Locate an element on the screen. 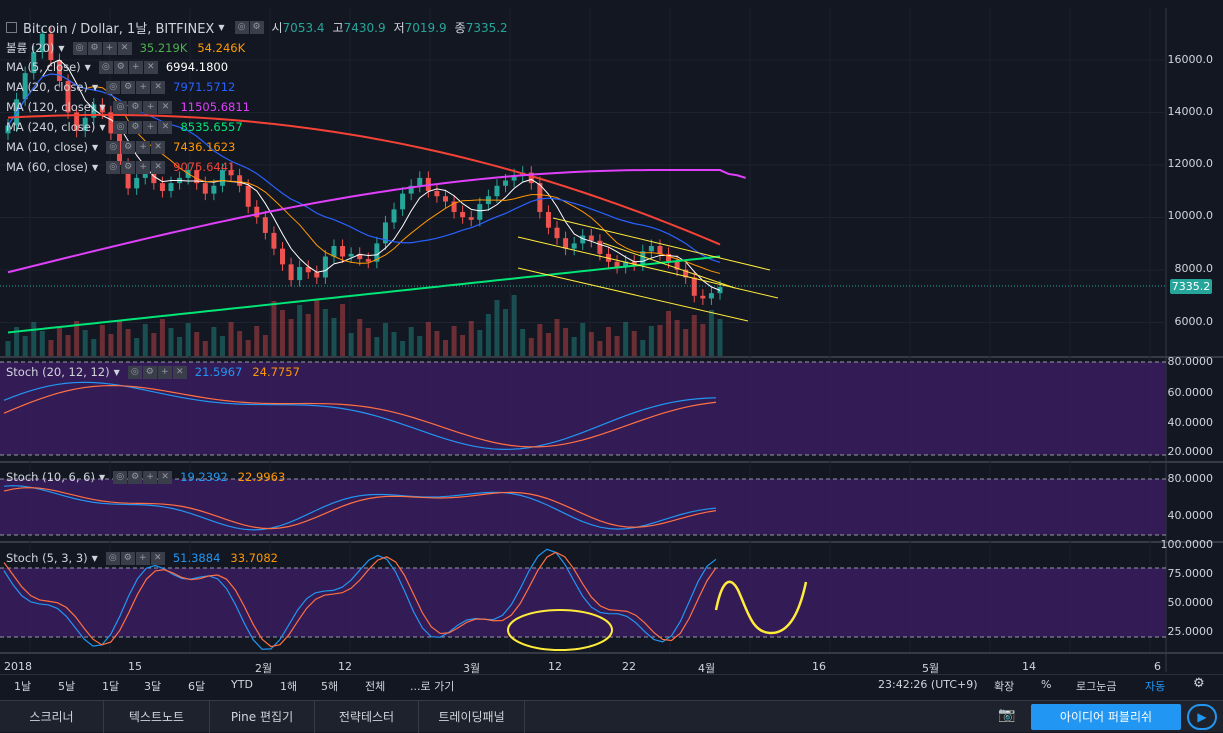 Image resolution: width=1223 pixels, height=733 pixels. indicator-name: MA (240, close) is located at coordinates (51, 127).